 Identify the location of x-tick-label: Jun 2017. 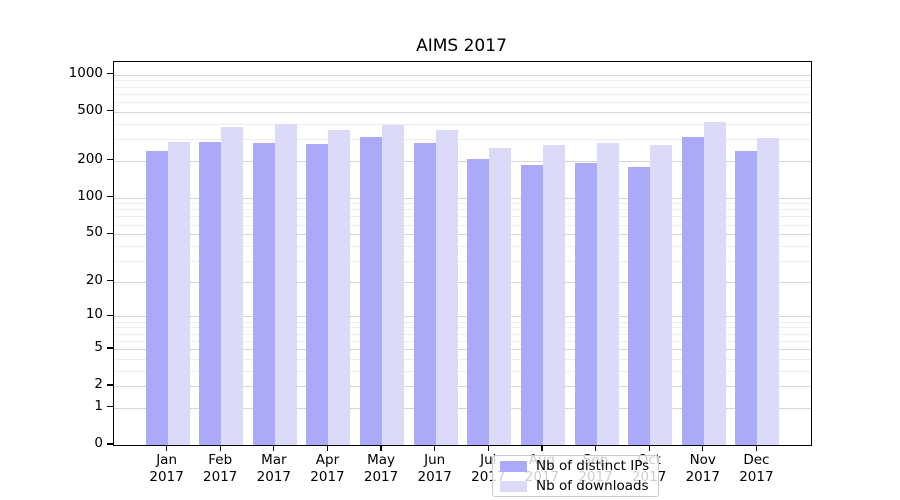
(434, 468).